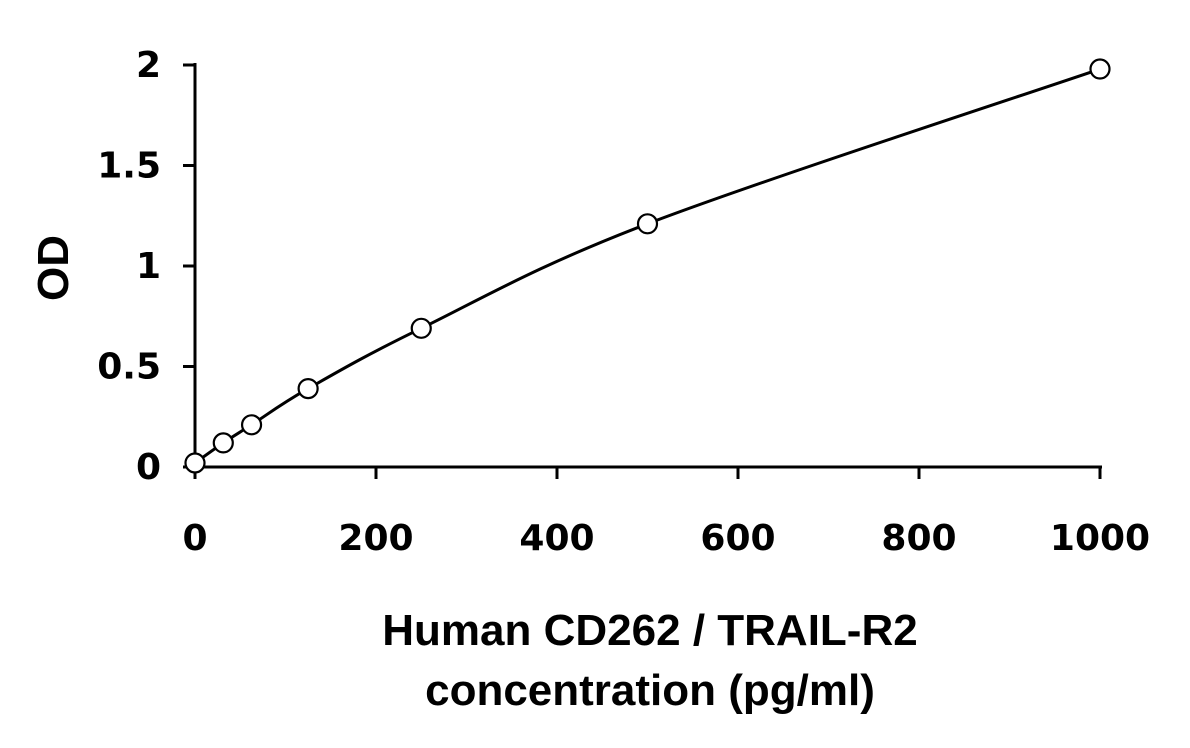 This screenshot has width=1190, height=748. Describe the element at coordinates (649, 630) in the screenshot. I see `x-axis-title-line-1: Human CD262 / TRAIL-R2` at that location.